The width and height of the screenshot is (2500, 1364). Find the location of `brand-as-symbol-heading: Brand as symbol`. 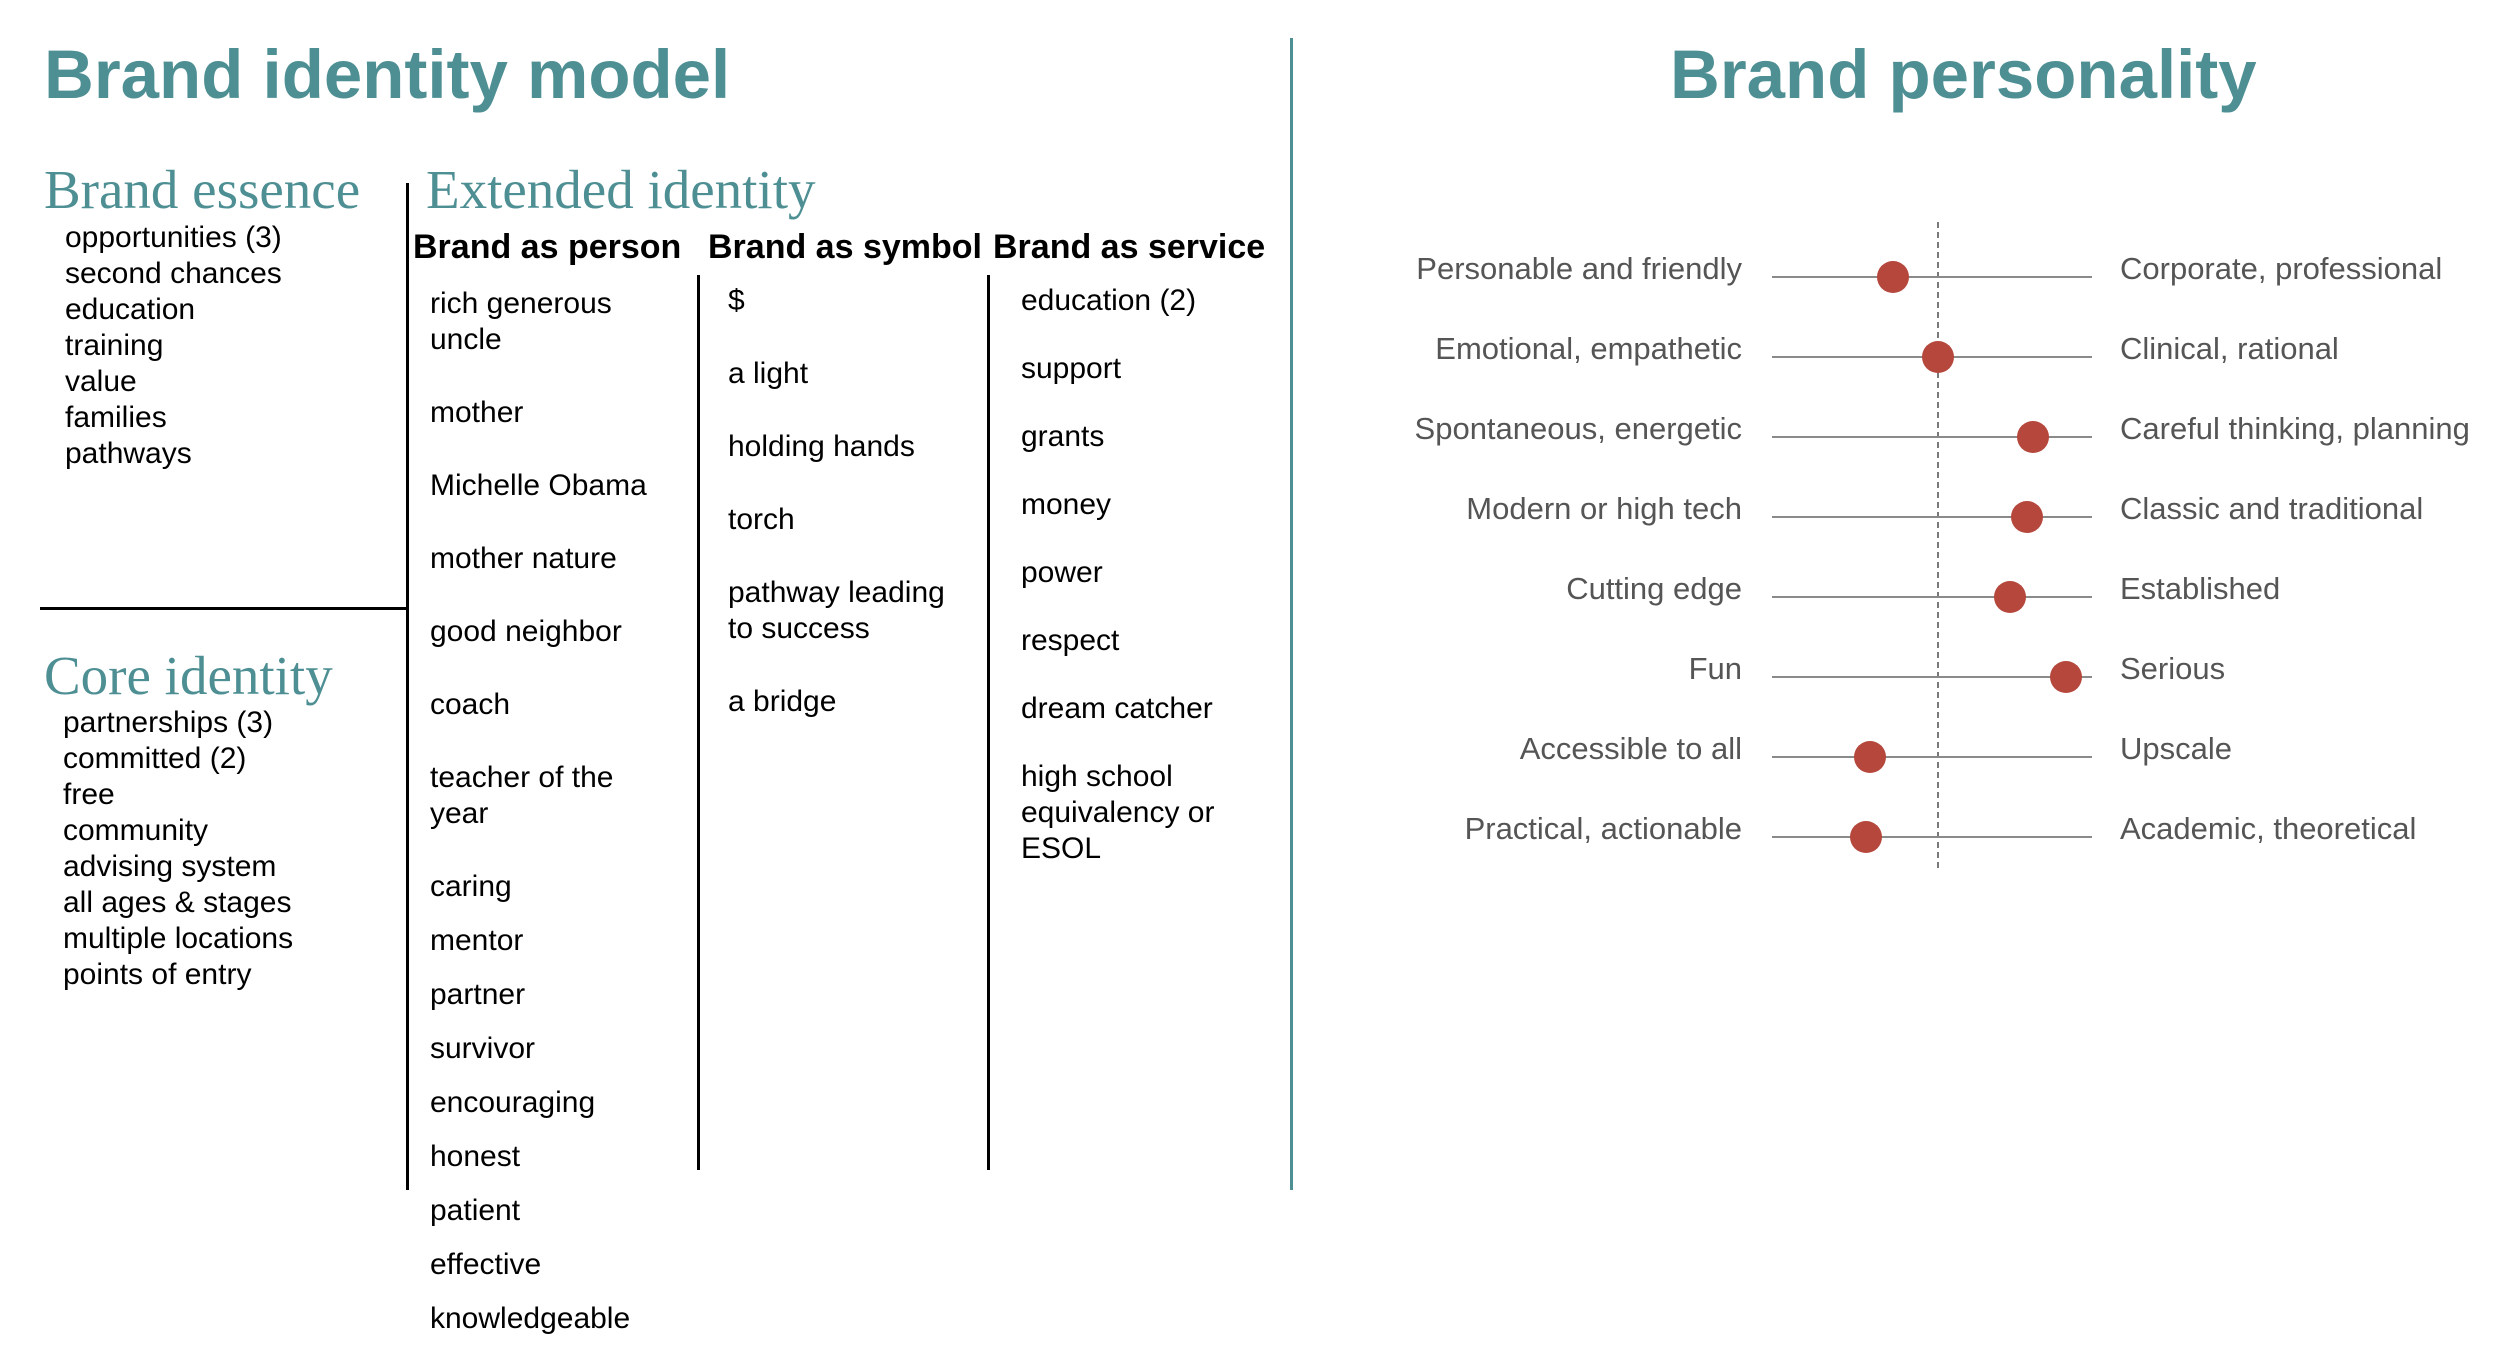

brand-as-symbol-heading: Brand as symbol is located at coordinates (845, 247).